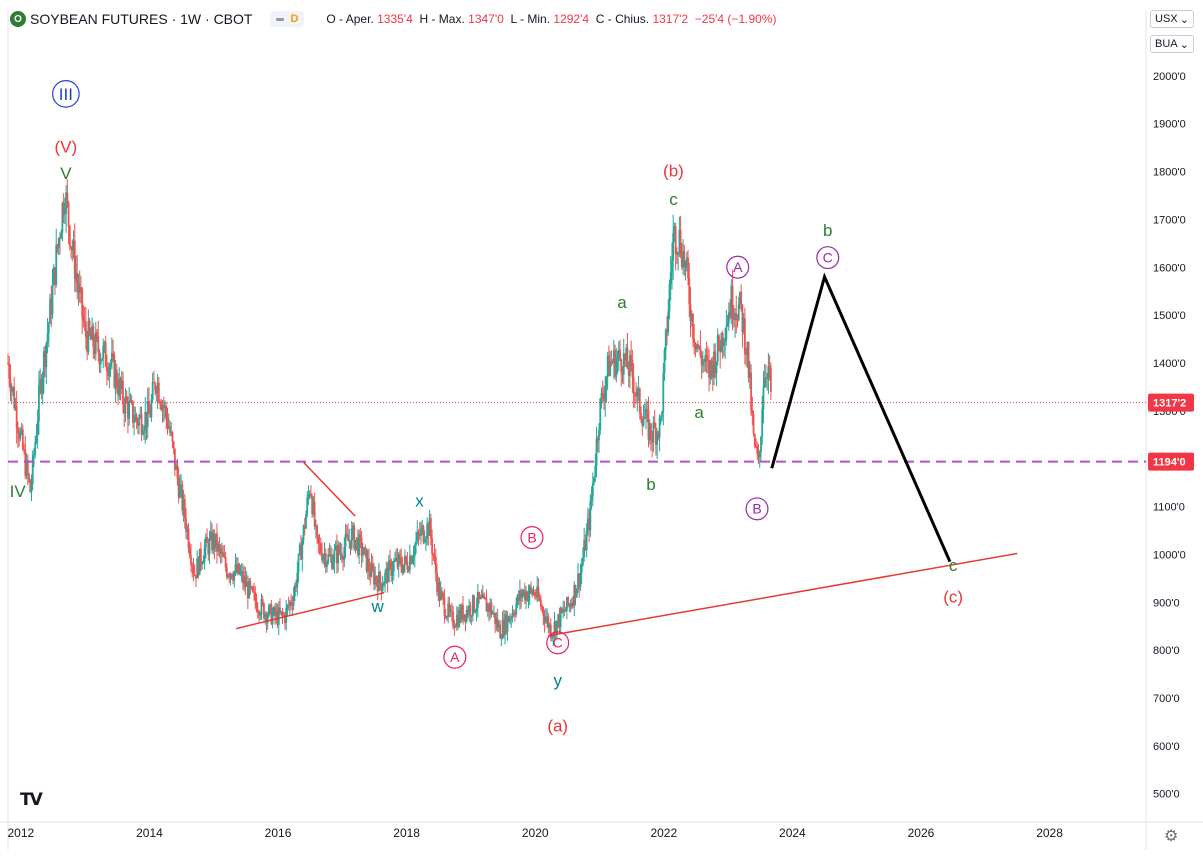 Image resolution: width=1203 pixels, height=862 pixels. Describe the element at coordinates (1172, 44) in the screenshot. I see `unit-selector: BUA ⌄` at that location.